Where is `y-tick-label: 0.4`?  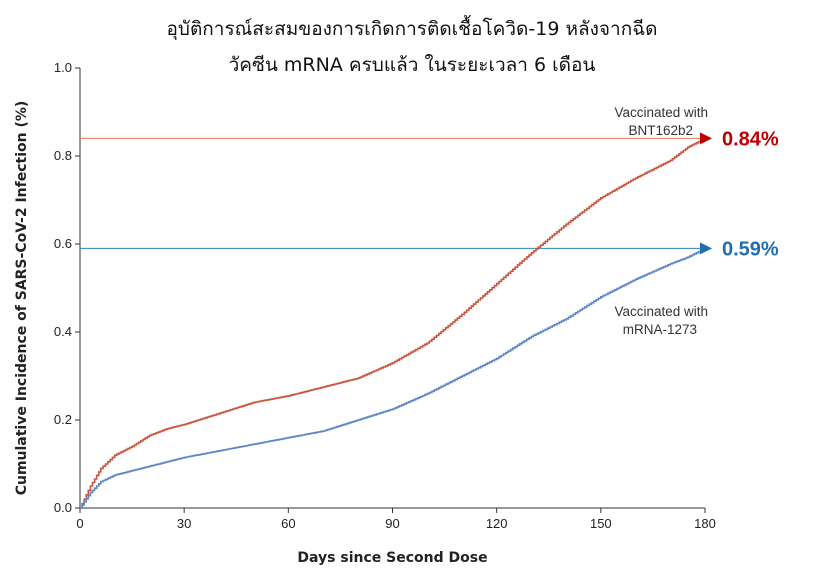 y-tick-label: 0.4 is located at coordinates (63, 331).